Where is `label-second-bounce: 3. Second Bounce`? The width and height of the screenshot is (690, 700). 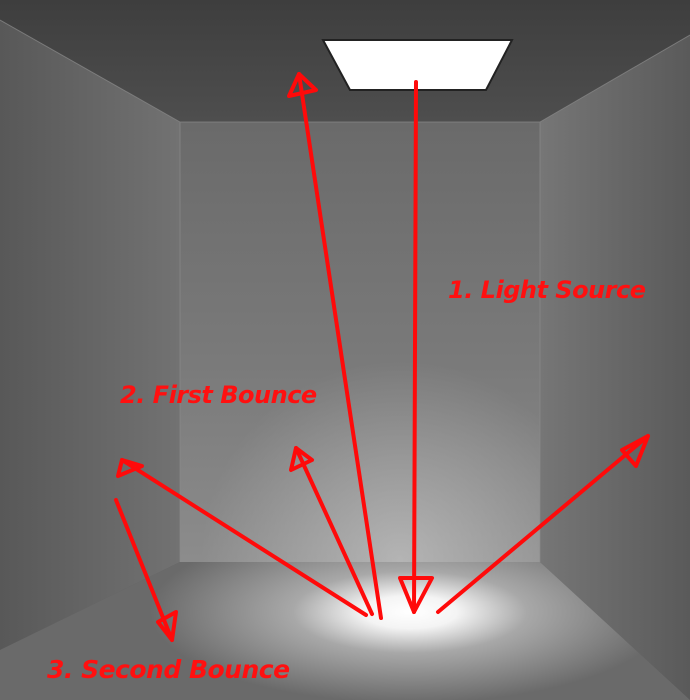
label-second-bounce: 3. Second Bounce is located at coordinates (168, 669).